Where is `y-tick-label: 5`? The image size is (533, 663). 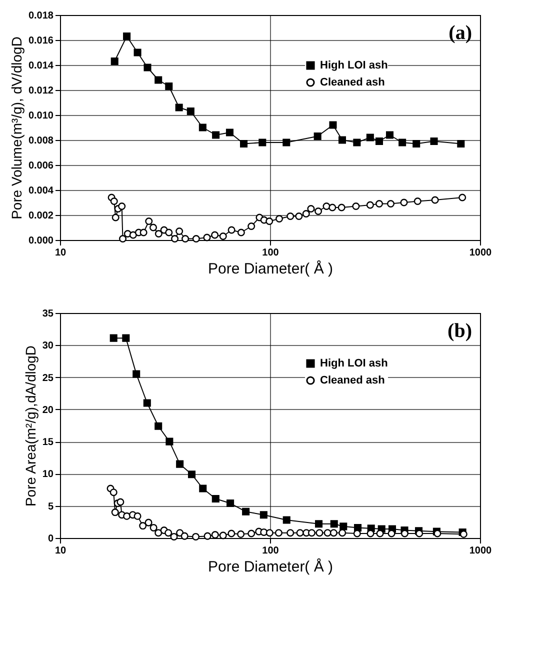 y-tick-label: 5 is located at coordinates (51, 506).